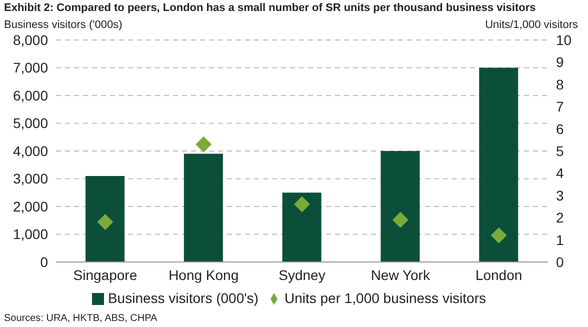  I want to click on y2-tick-label: 3, so click(560, 195).